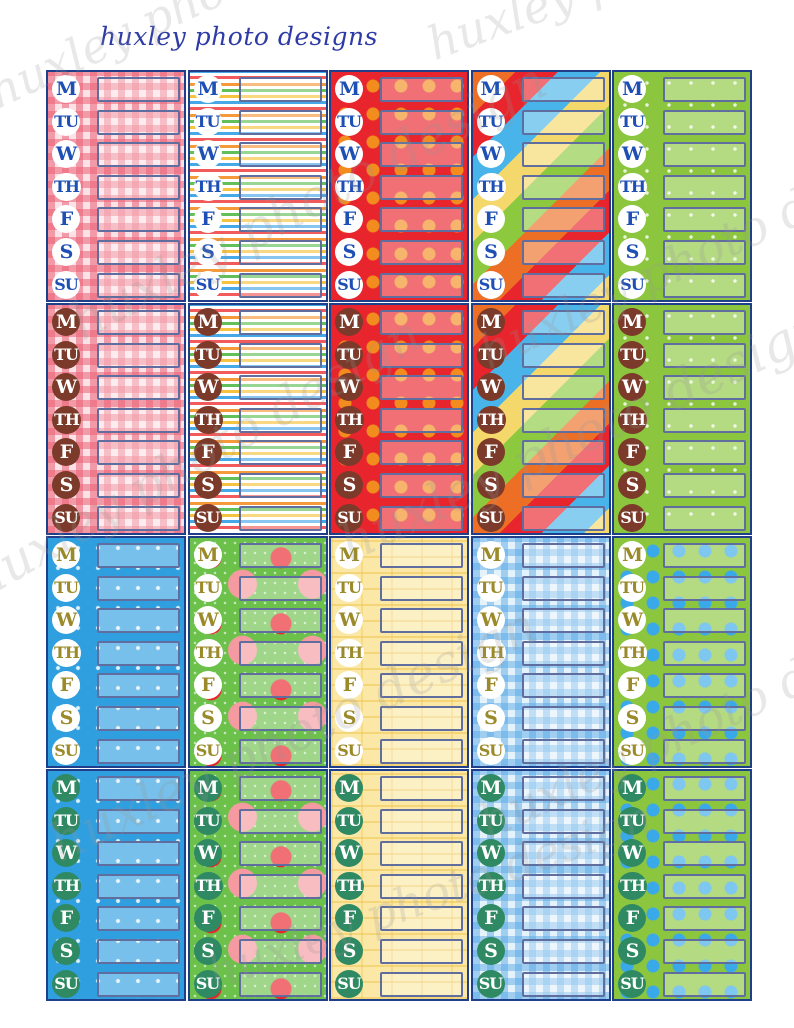  Describe the element at coordinates (399, 885) in the screenshot. I see `sticker-panel-r4-c3: M TU W TH F S SU` at that location.